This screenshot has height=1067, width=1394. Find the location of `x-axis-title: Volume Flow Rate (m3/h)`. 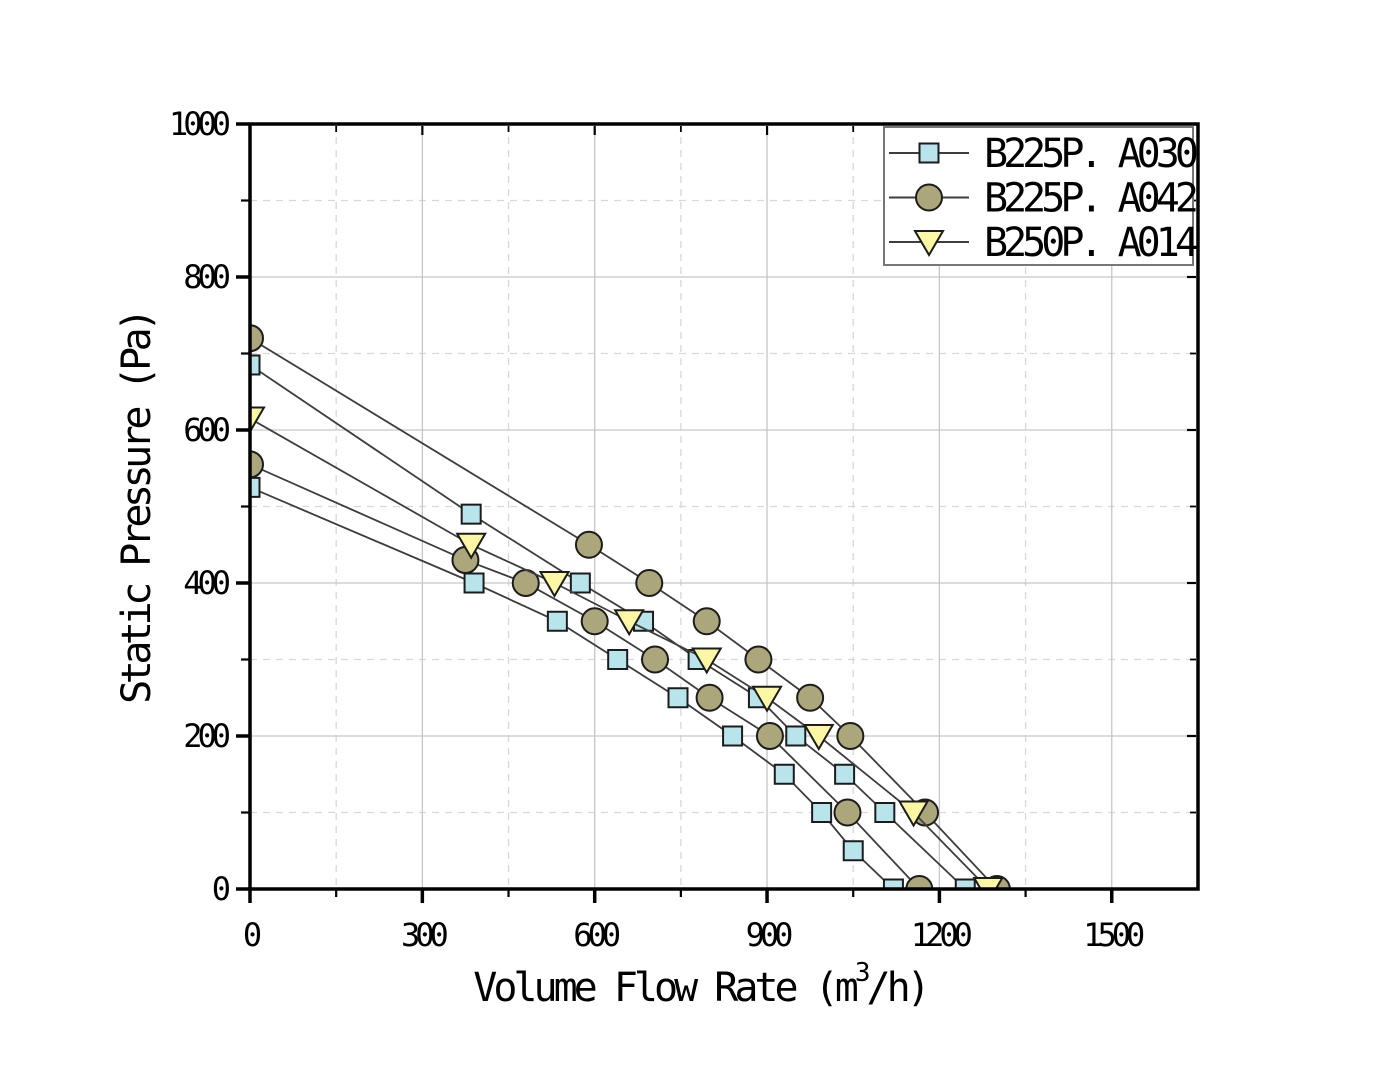

x-axis-title: Volume Flow Rate (m3/h) is located at coordinates (699, 984).